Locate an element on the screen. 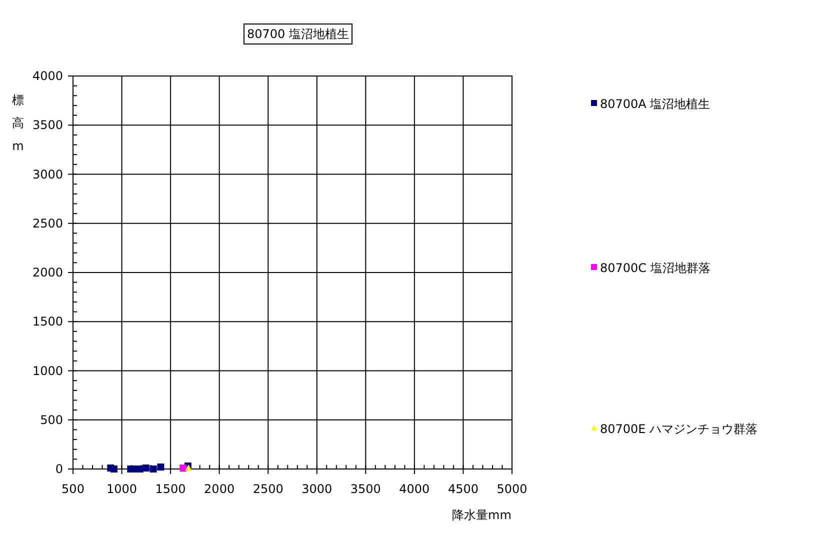  y-tick-label: 1000 is located at coordinates (47, 371).